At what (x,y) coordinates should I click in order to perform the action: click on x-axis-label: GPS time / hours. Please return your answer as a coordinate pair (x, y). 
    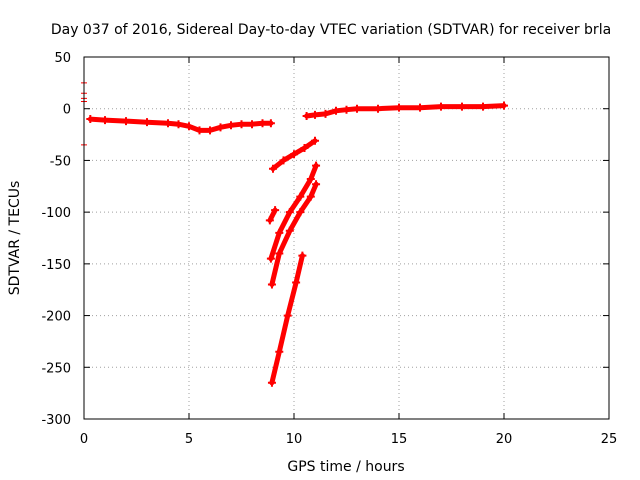
    Looking at the image, I should click on (345, 467).